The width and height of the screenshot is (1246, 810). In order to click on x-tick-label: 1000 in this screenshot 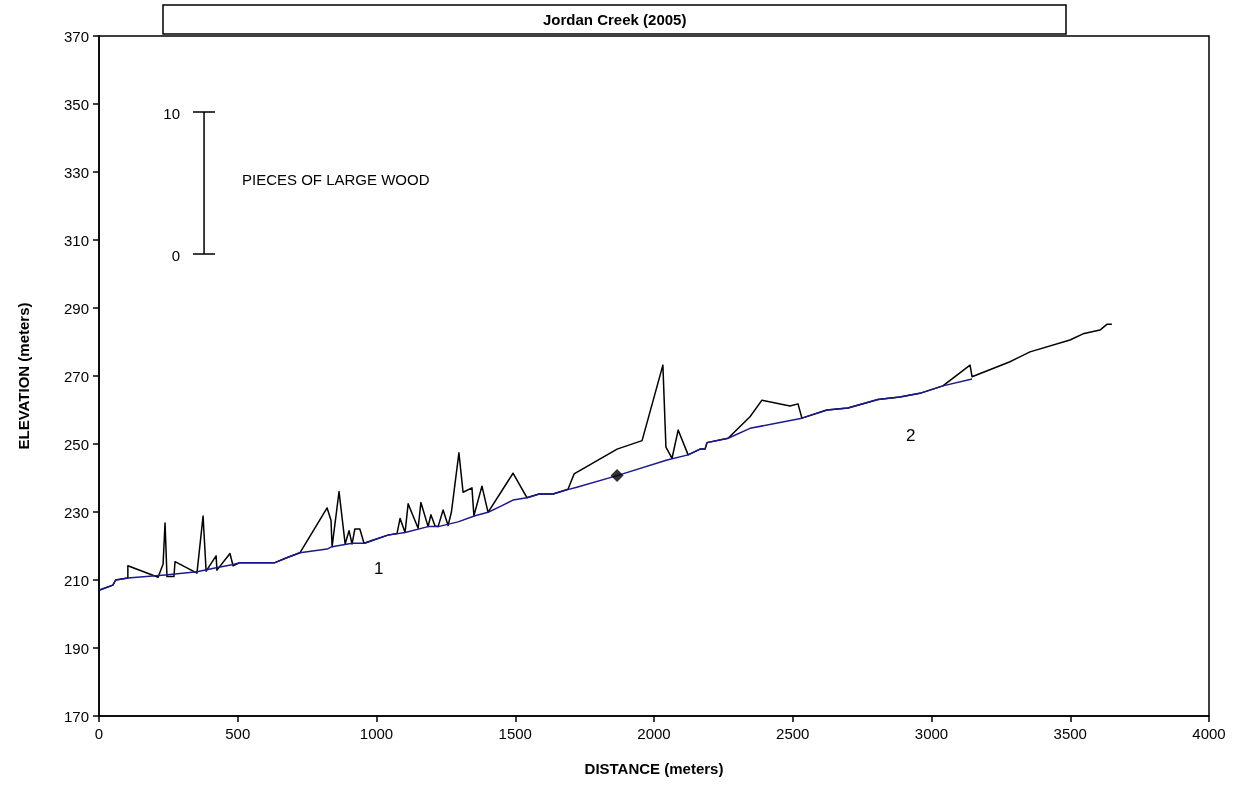, I will do `click(376, 733)`.